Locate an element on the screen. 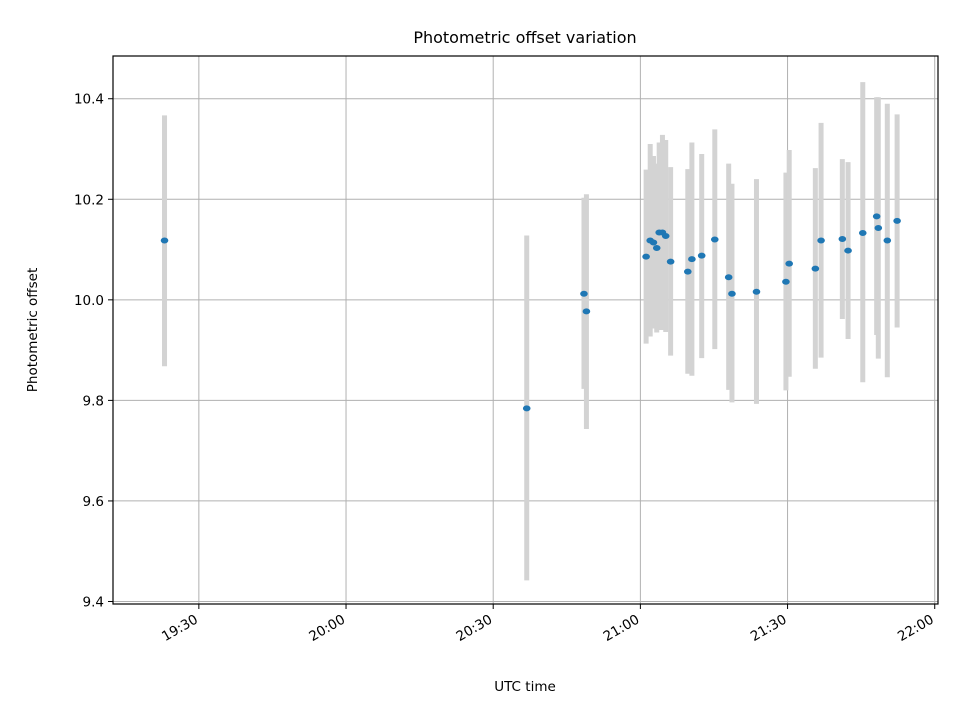 This screenshot has height=720, width=960. y-tick-label: 9.6 is located at coordinates (93, 502).